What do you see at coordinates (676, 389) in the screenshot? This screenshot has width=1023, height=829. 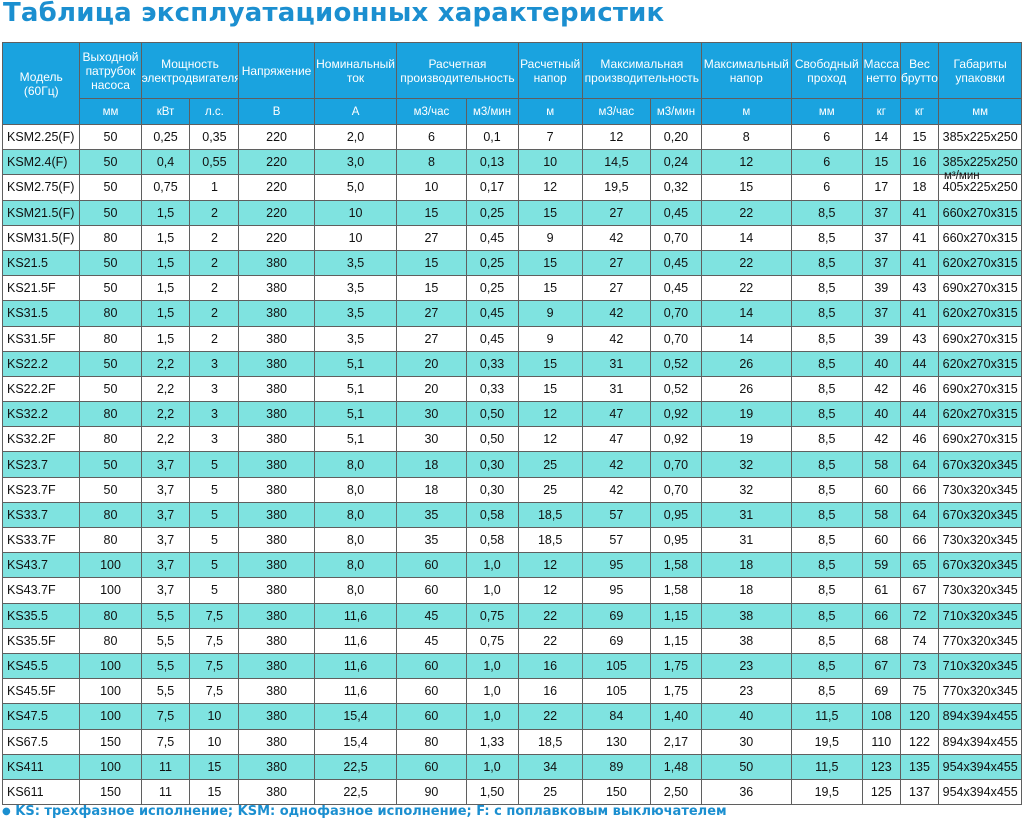 I see `value-cell: 0,52` at bounding box center [676, 389].